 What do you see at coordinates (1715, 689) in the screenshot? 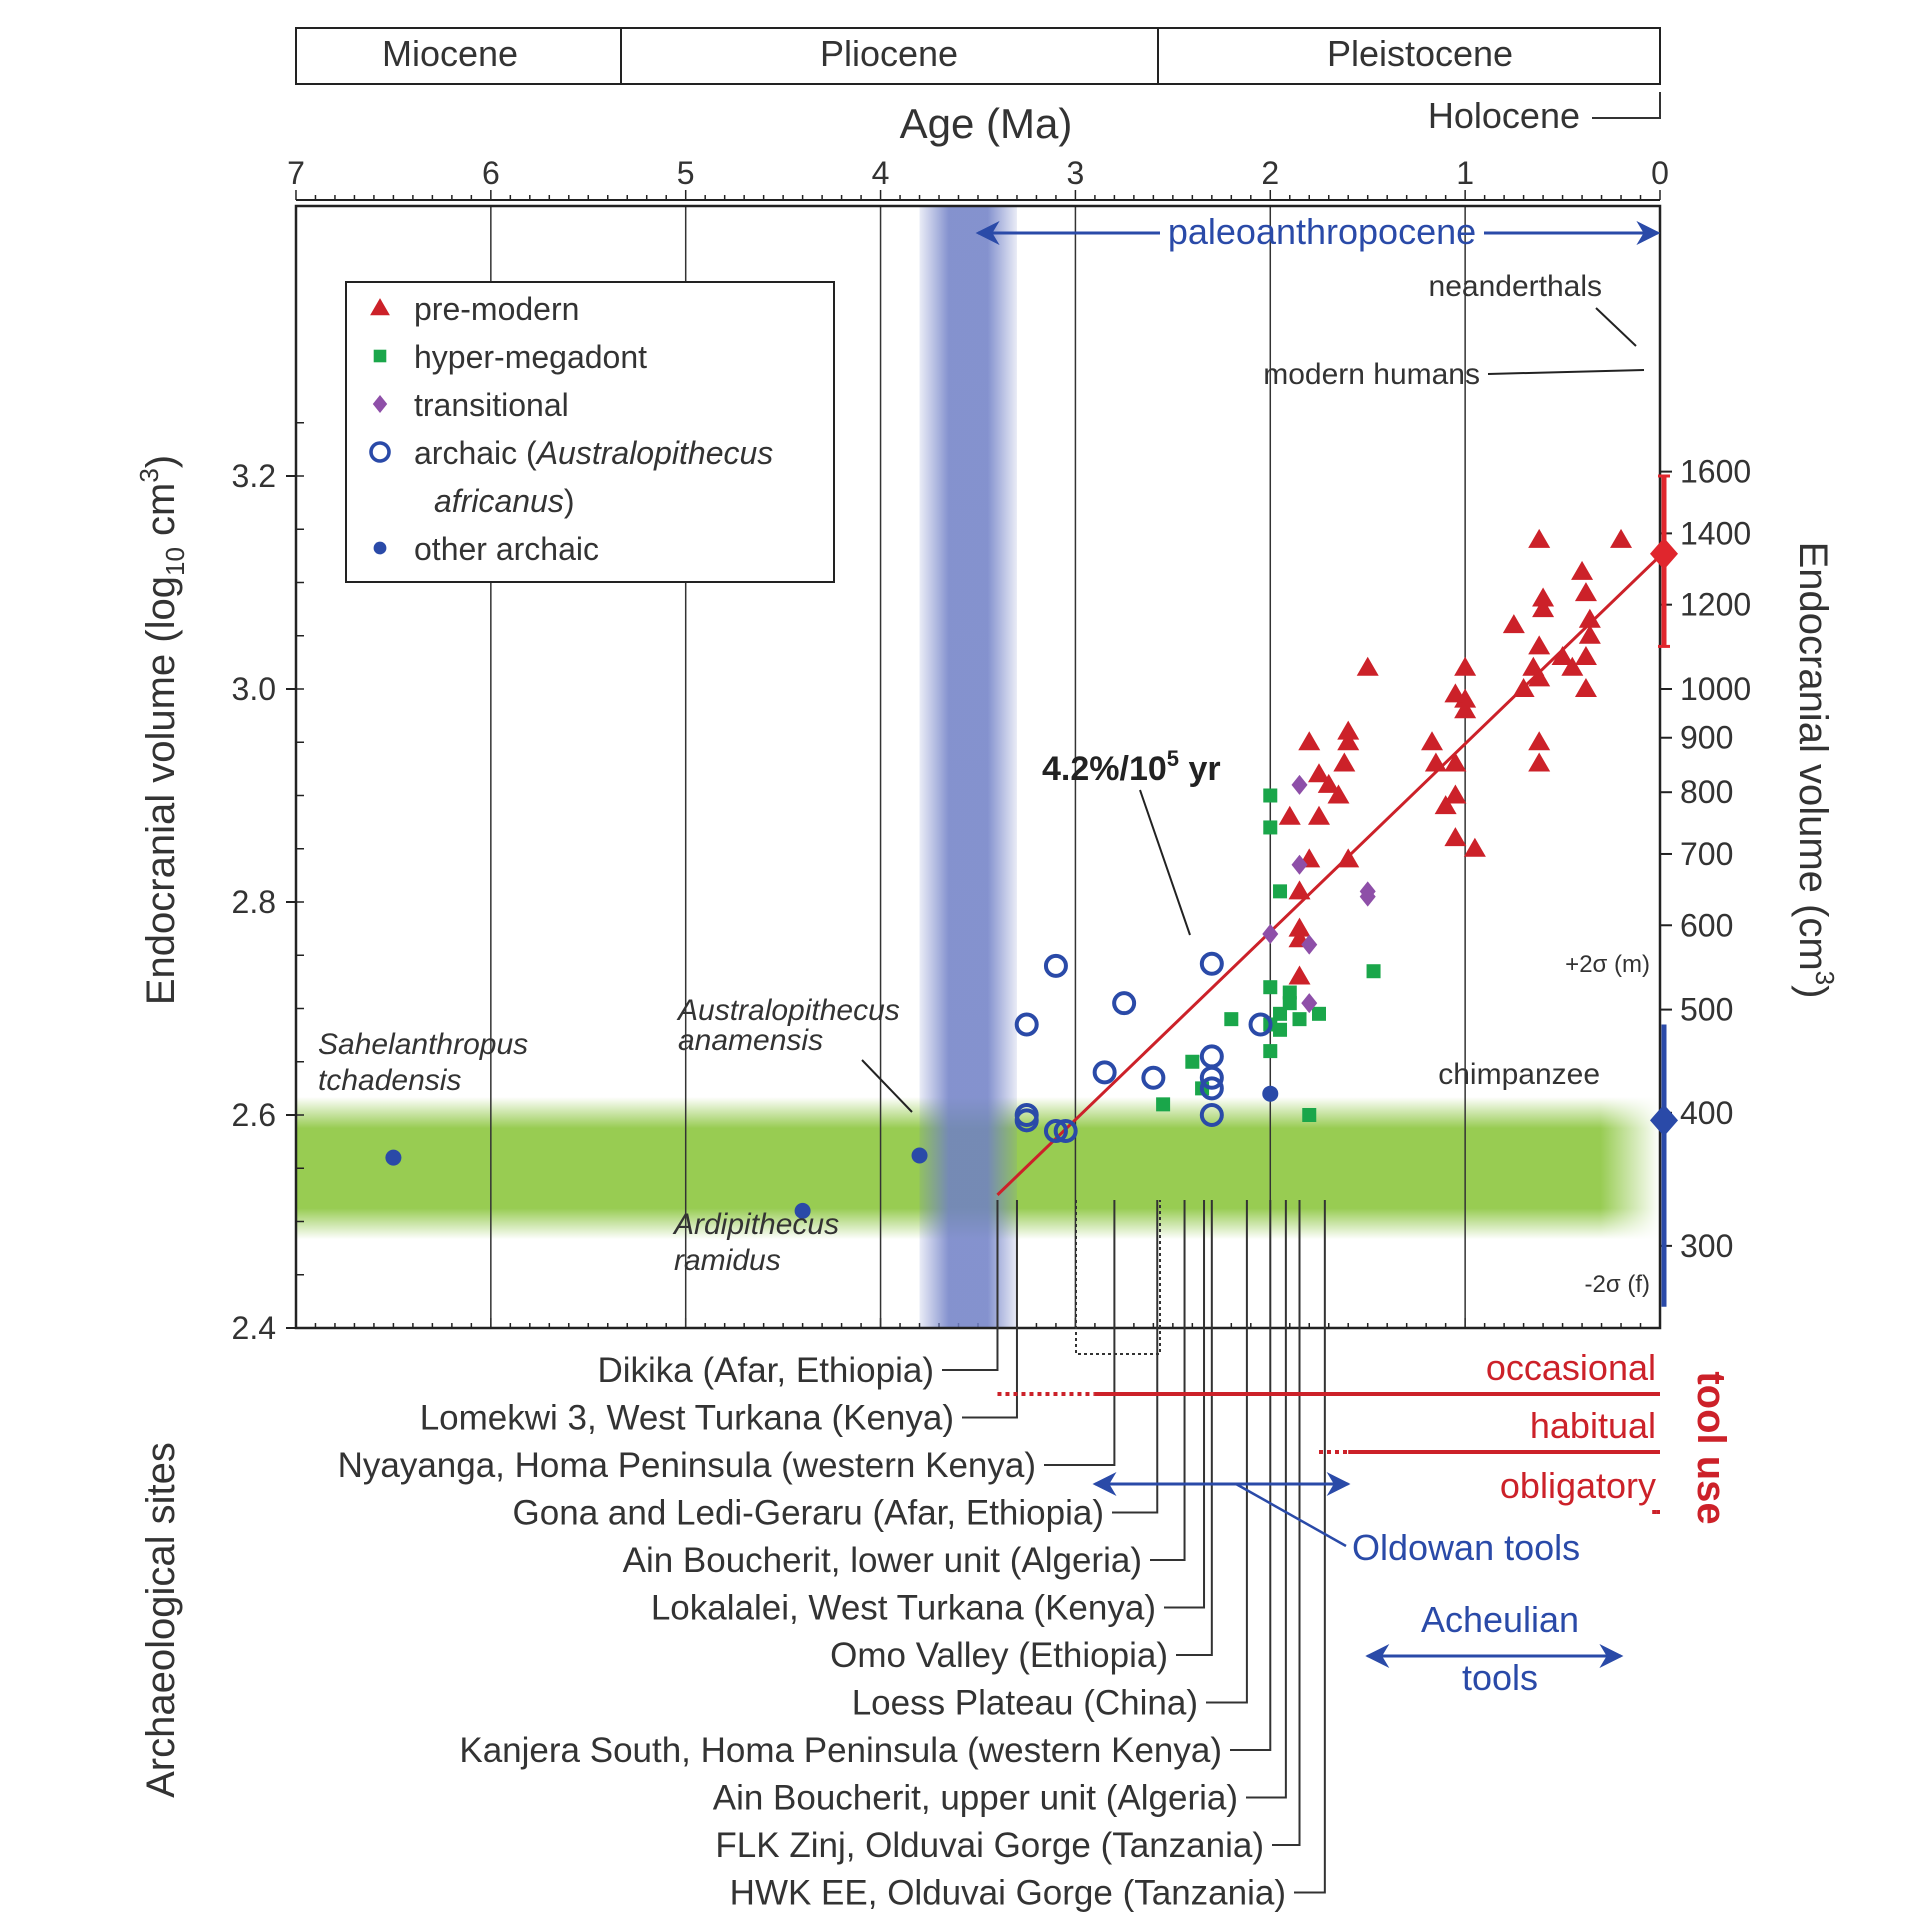
I see `right-tick-label: 1000` at bounding box center [1715, 689].